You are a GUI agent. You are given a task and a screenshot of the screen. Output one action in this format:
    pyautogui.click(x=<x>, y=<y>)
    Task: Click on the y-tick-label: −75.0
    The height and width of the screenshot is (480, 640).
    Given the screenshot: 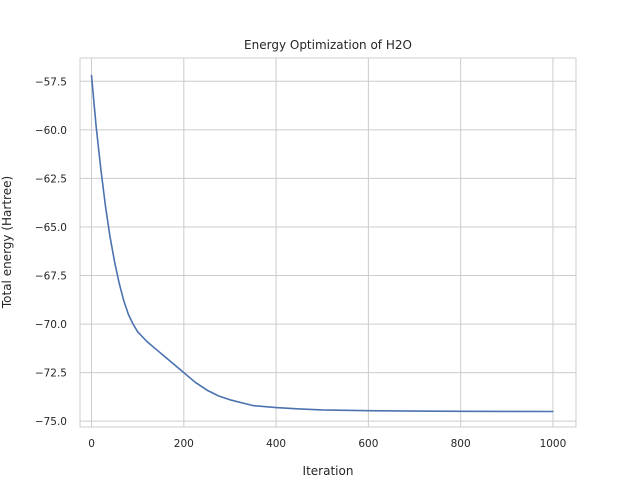 What is the action you would take?
    pyautogui.click(x=51, y=422)
    